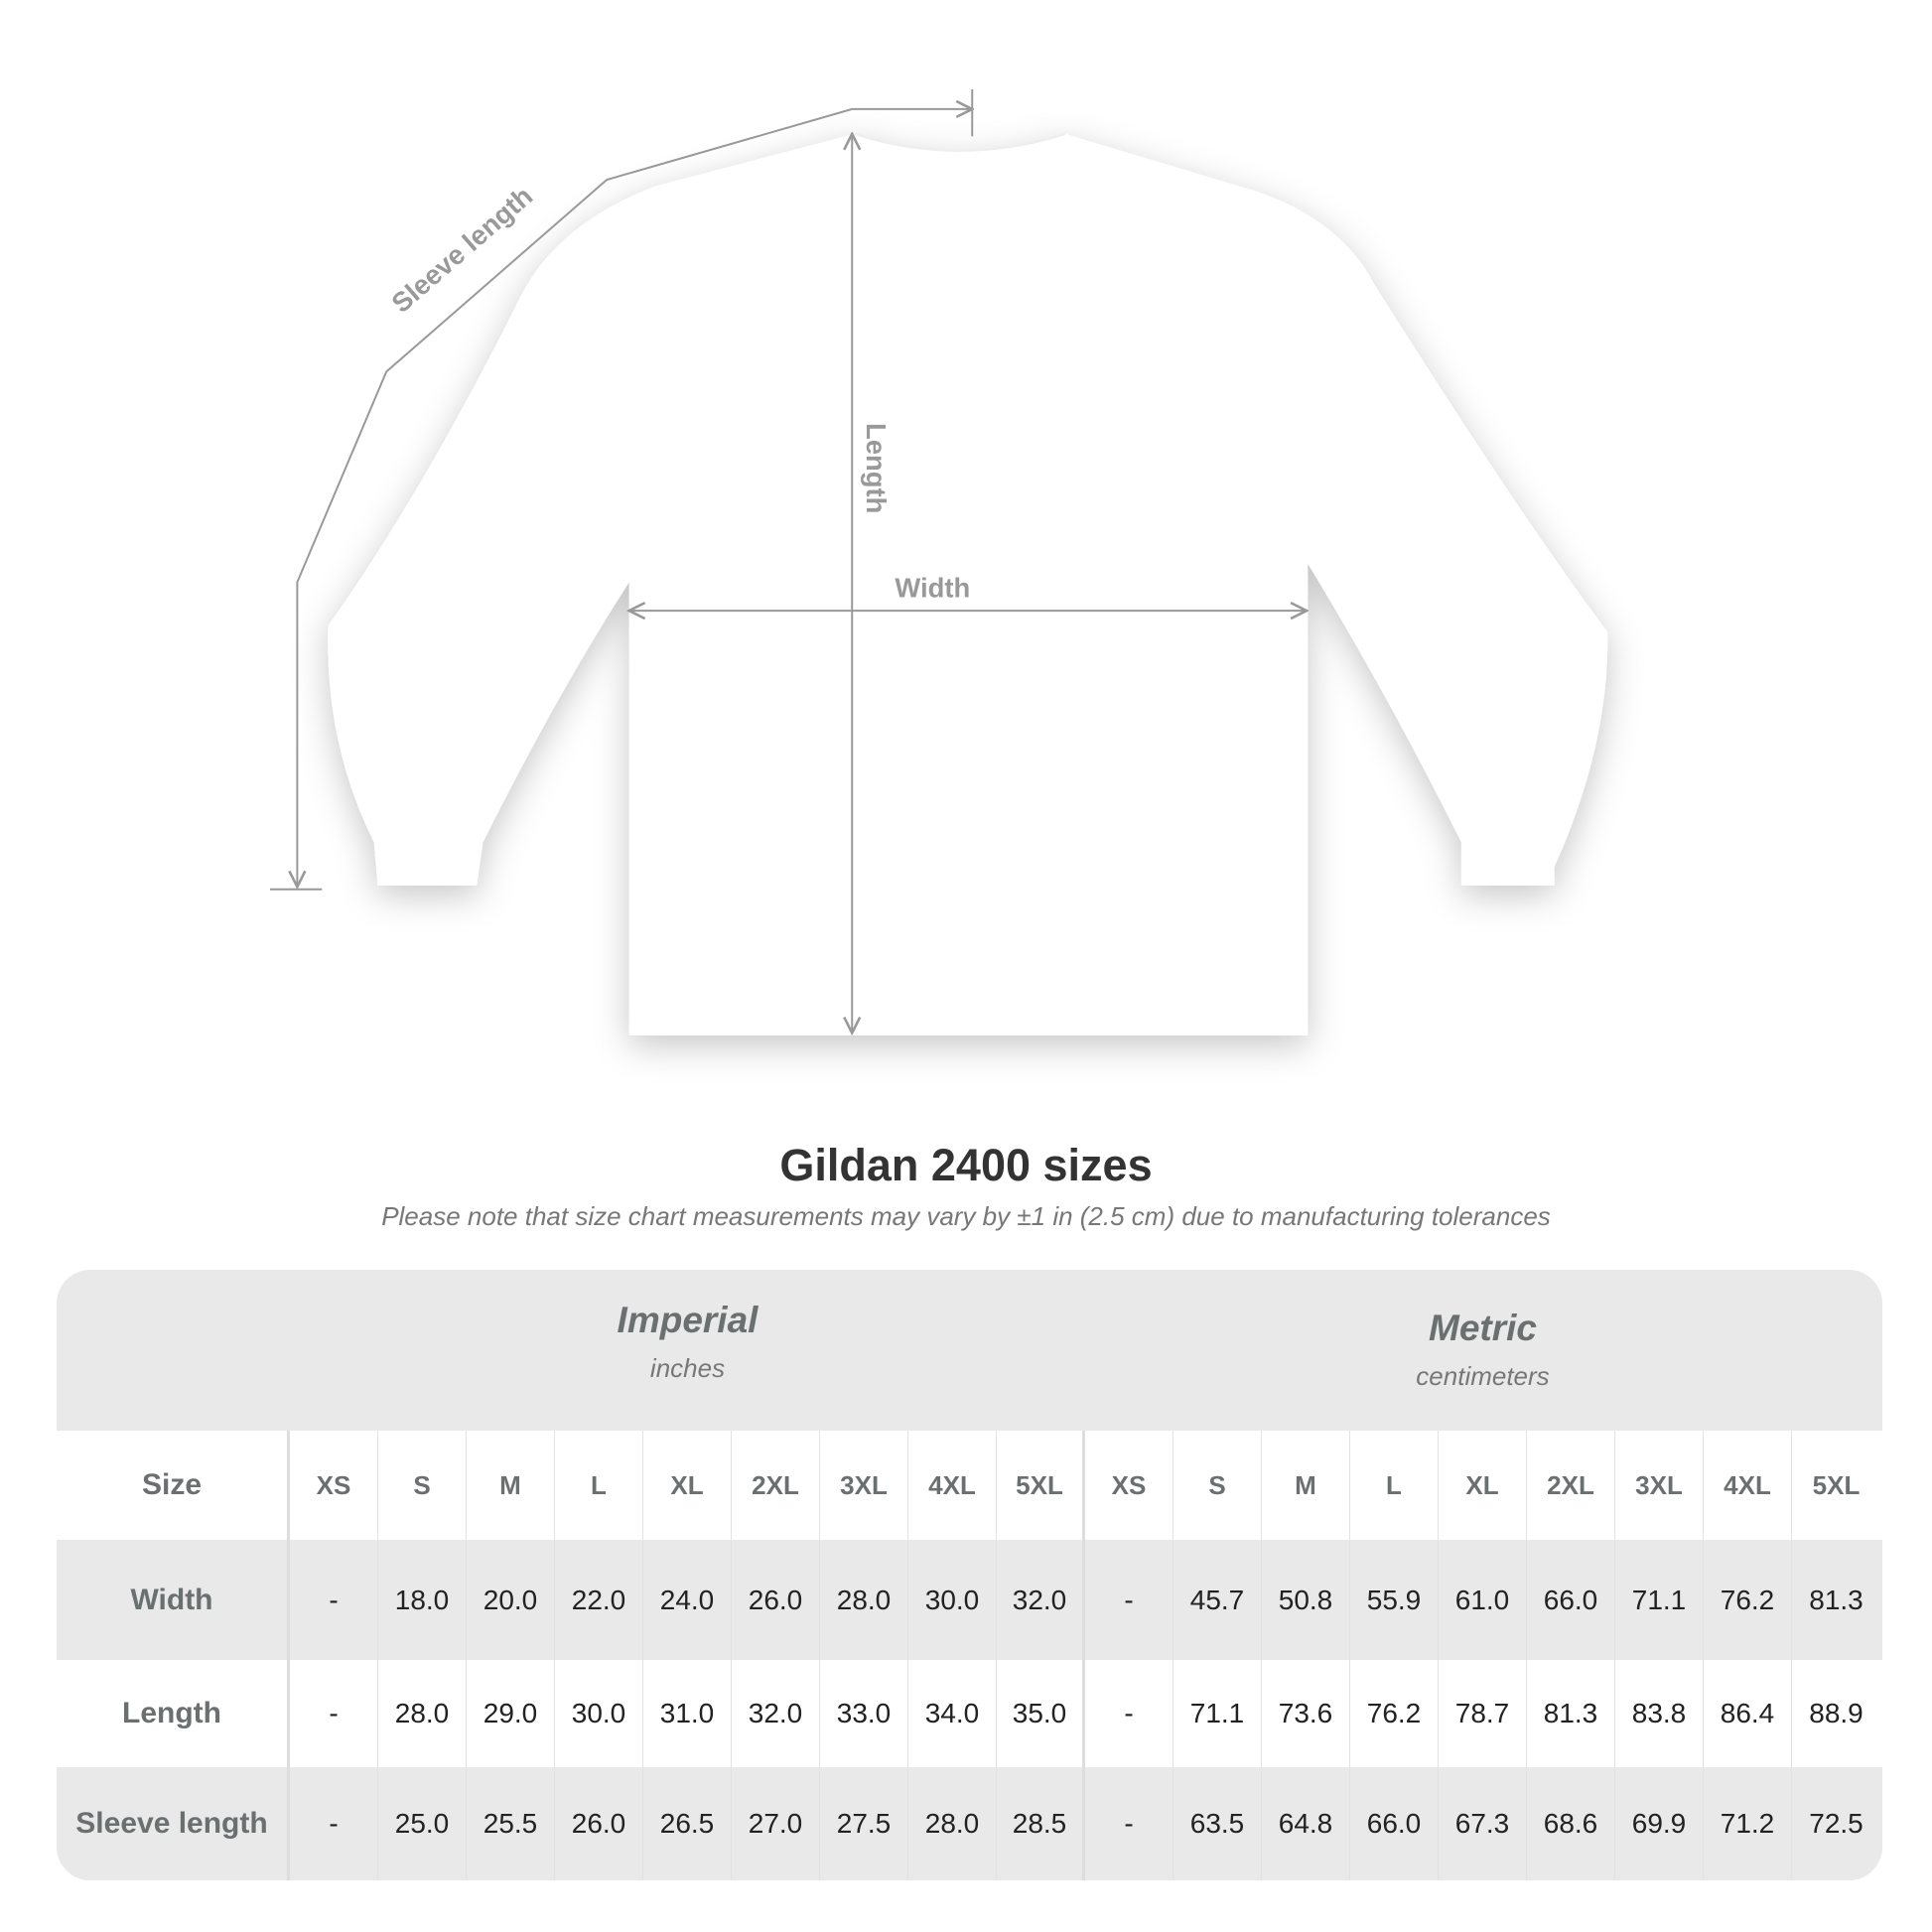 This screenshot has height=1932, width=1932. I want to click on value-cell: 20.0, so click(511, 1600).